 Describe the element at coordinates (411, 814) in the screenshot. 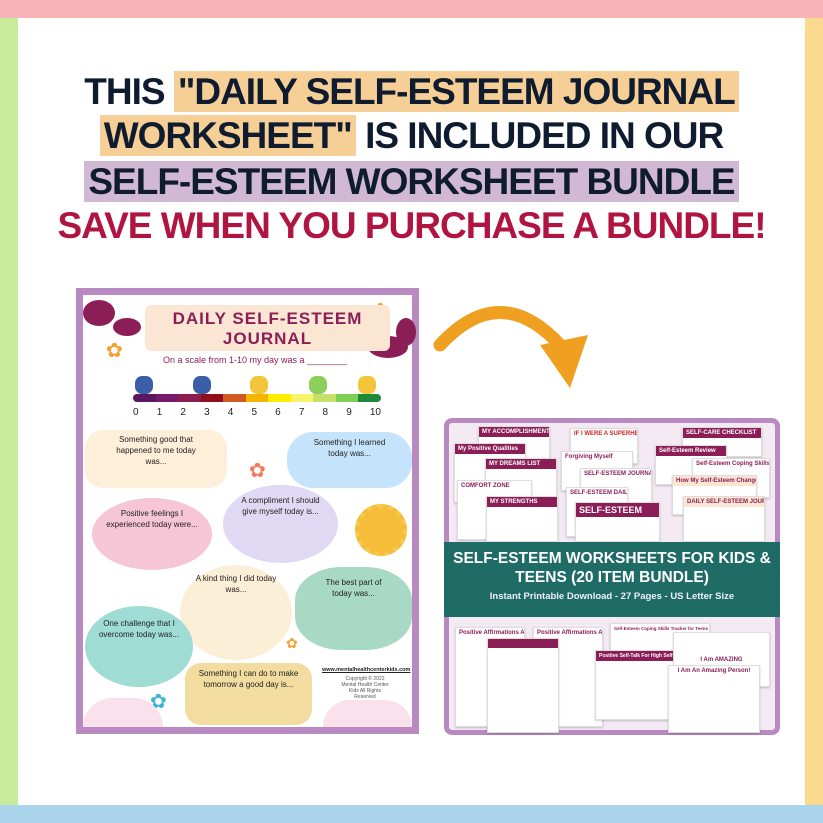

I see `bottom-color-band` at that location.